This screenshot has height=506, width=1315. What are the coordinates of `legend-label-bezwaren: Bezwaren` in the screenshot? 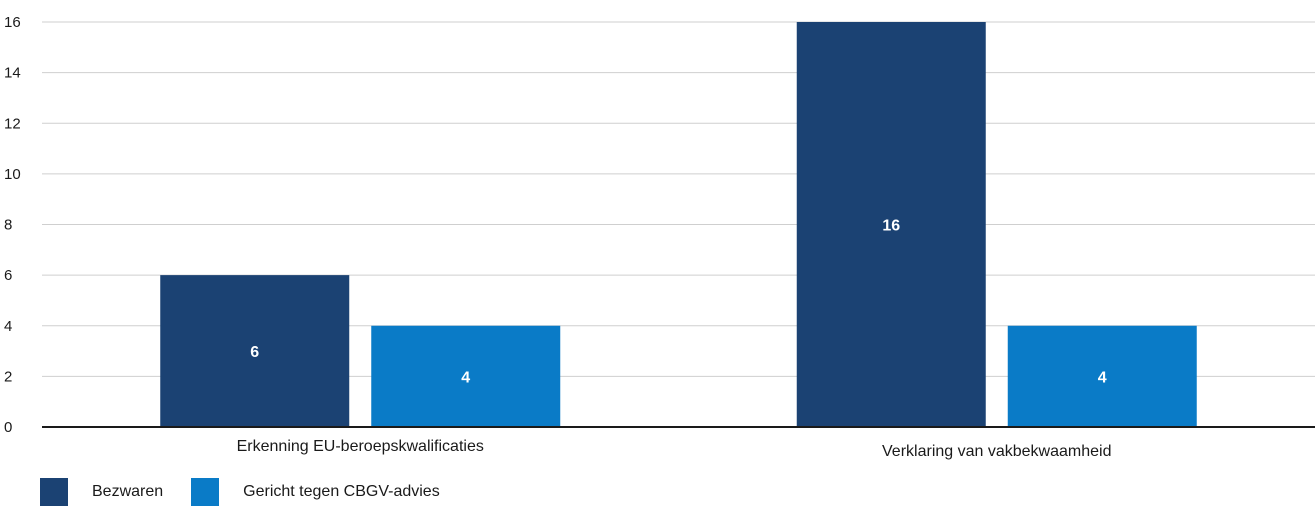 It's located at (128, 491).